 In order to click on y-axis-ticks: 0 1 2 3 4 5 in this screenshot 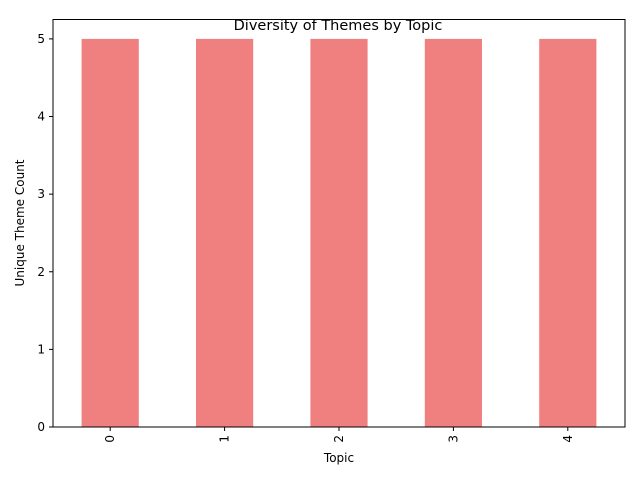, I will do `click(45, 233)`.